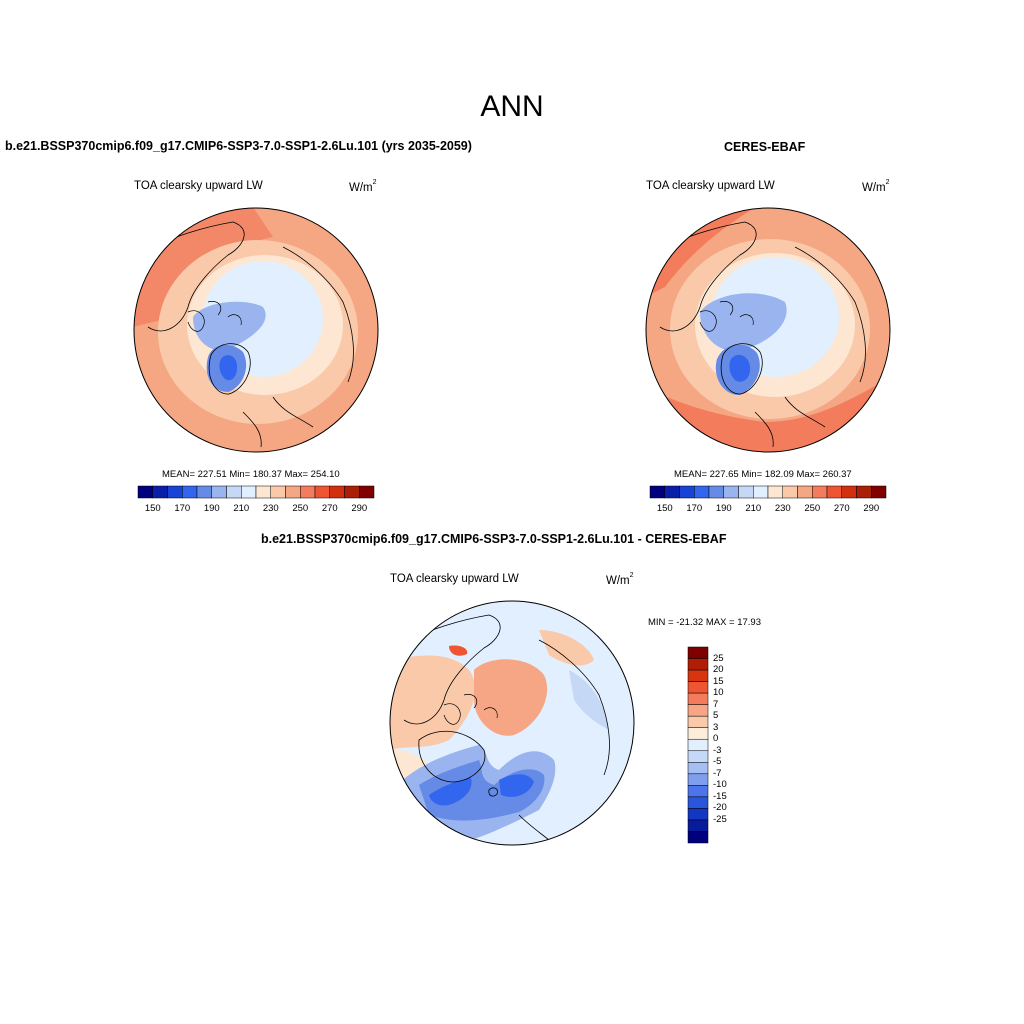 Image resolution: width=1024 pixels, height=1024 pixels. I want to click on map-band-siberia-warm, so click(566, 648).